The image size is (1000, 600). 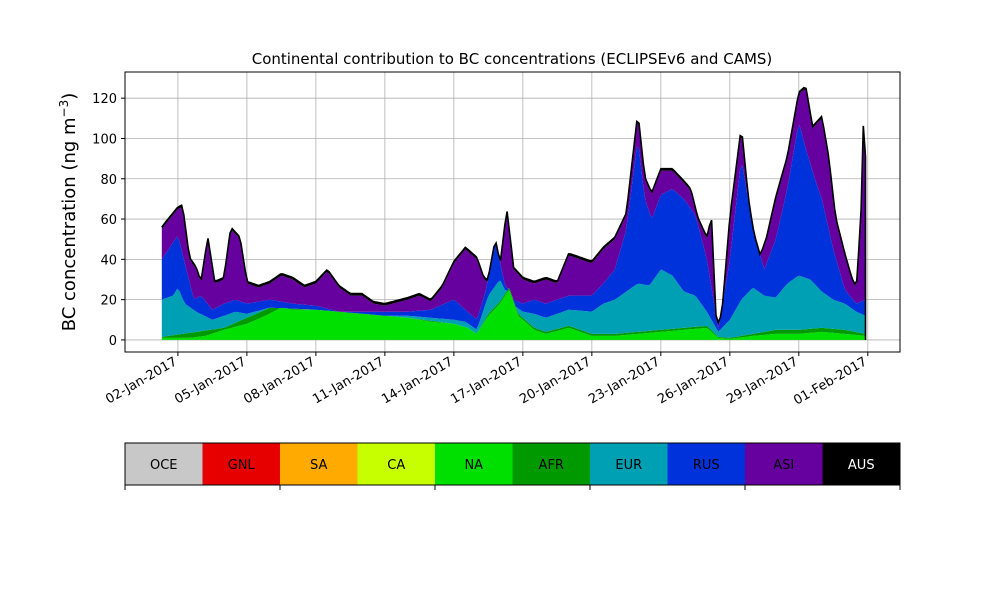 I want to click on legend-swatch-afr, so click(x=551, y=464).